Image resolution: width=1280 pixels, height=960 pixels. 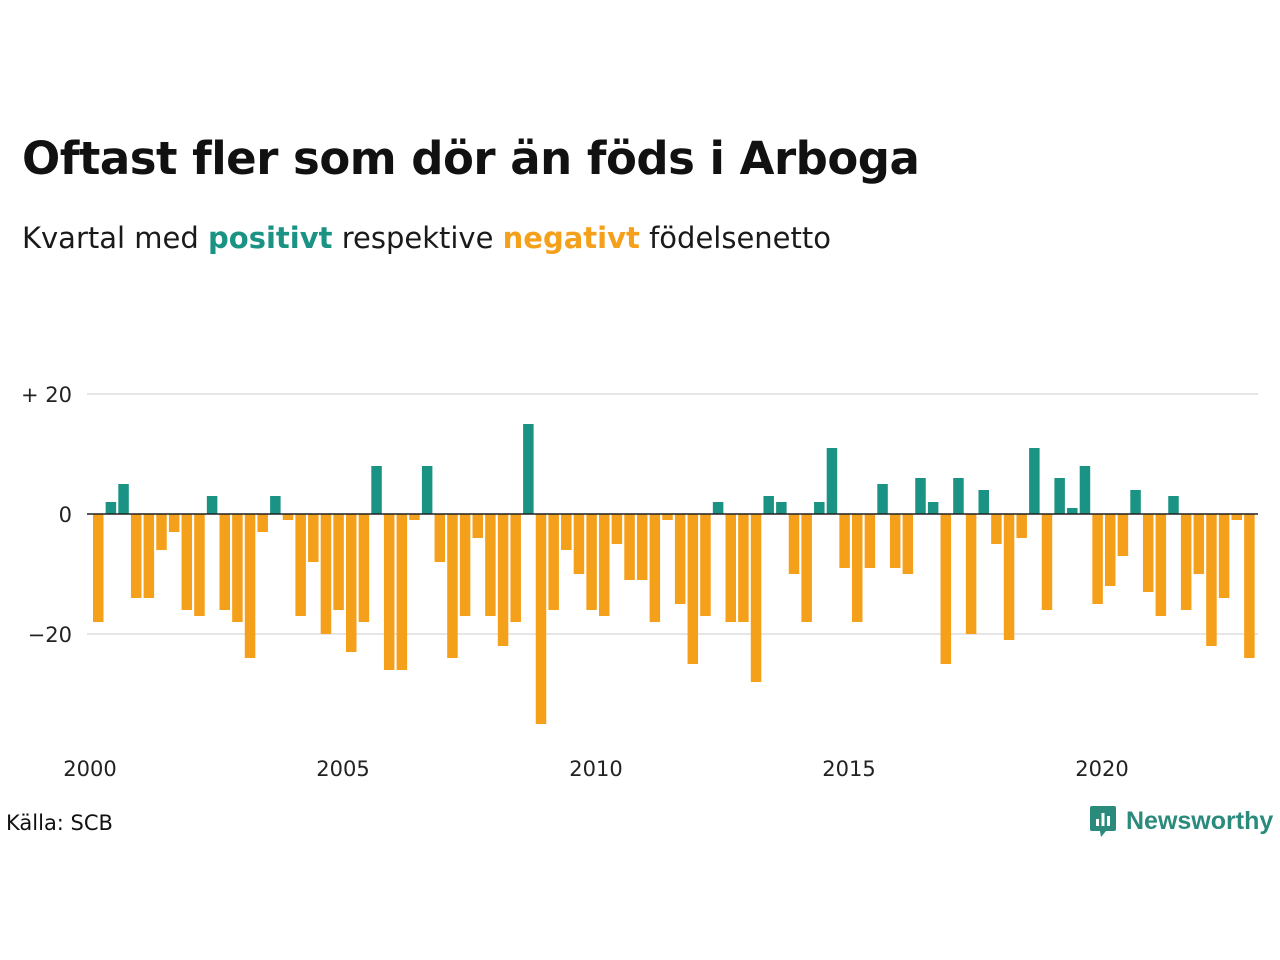 I want to click on x-tick-label: 2000, so click(x=89, y=769).